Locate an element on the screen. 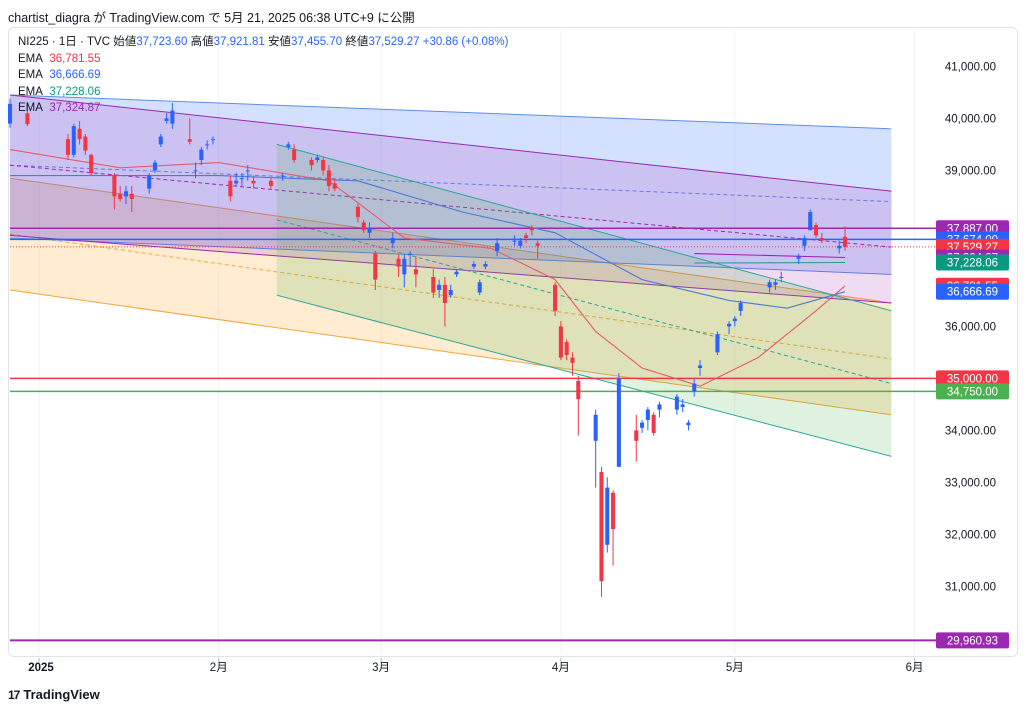 The image size is (1024, 713). tradingview-logo: 17 TradingView is located at coordinates (54, 694).